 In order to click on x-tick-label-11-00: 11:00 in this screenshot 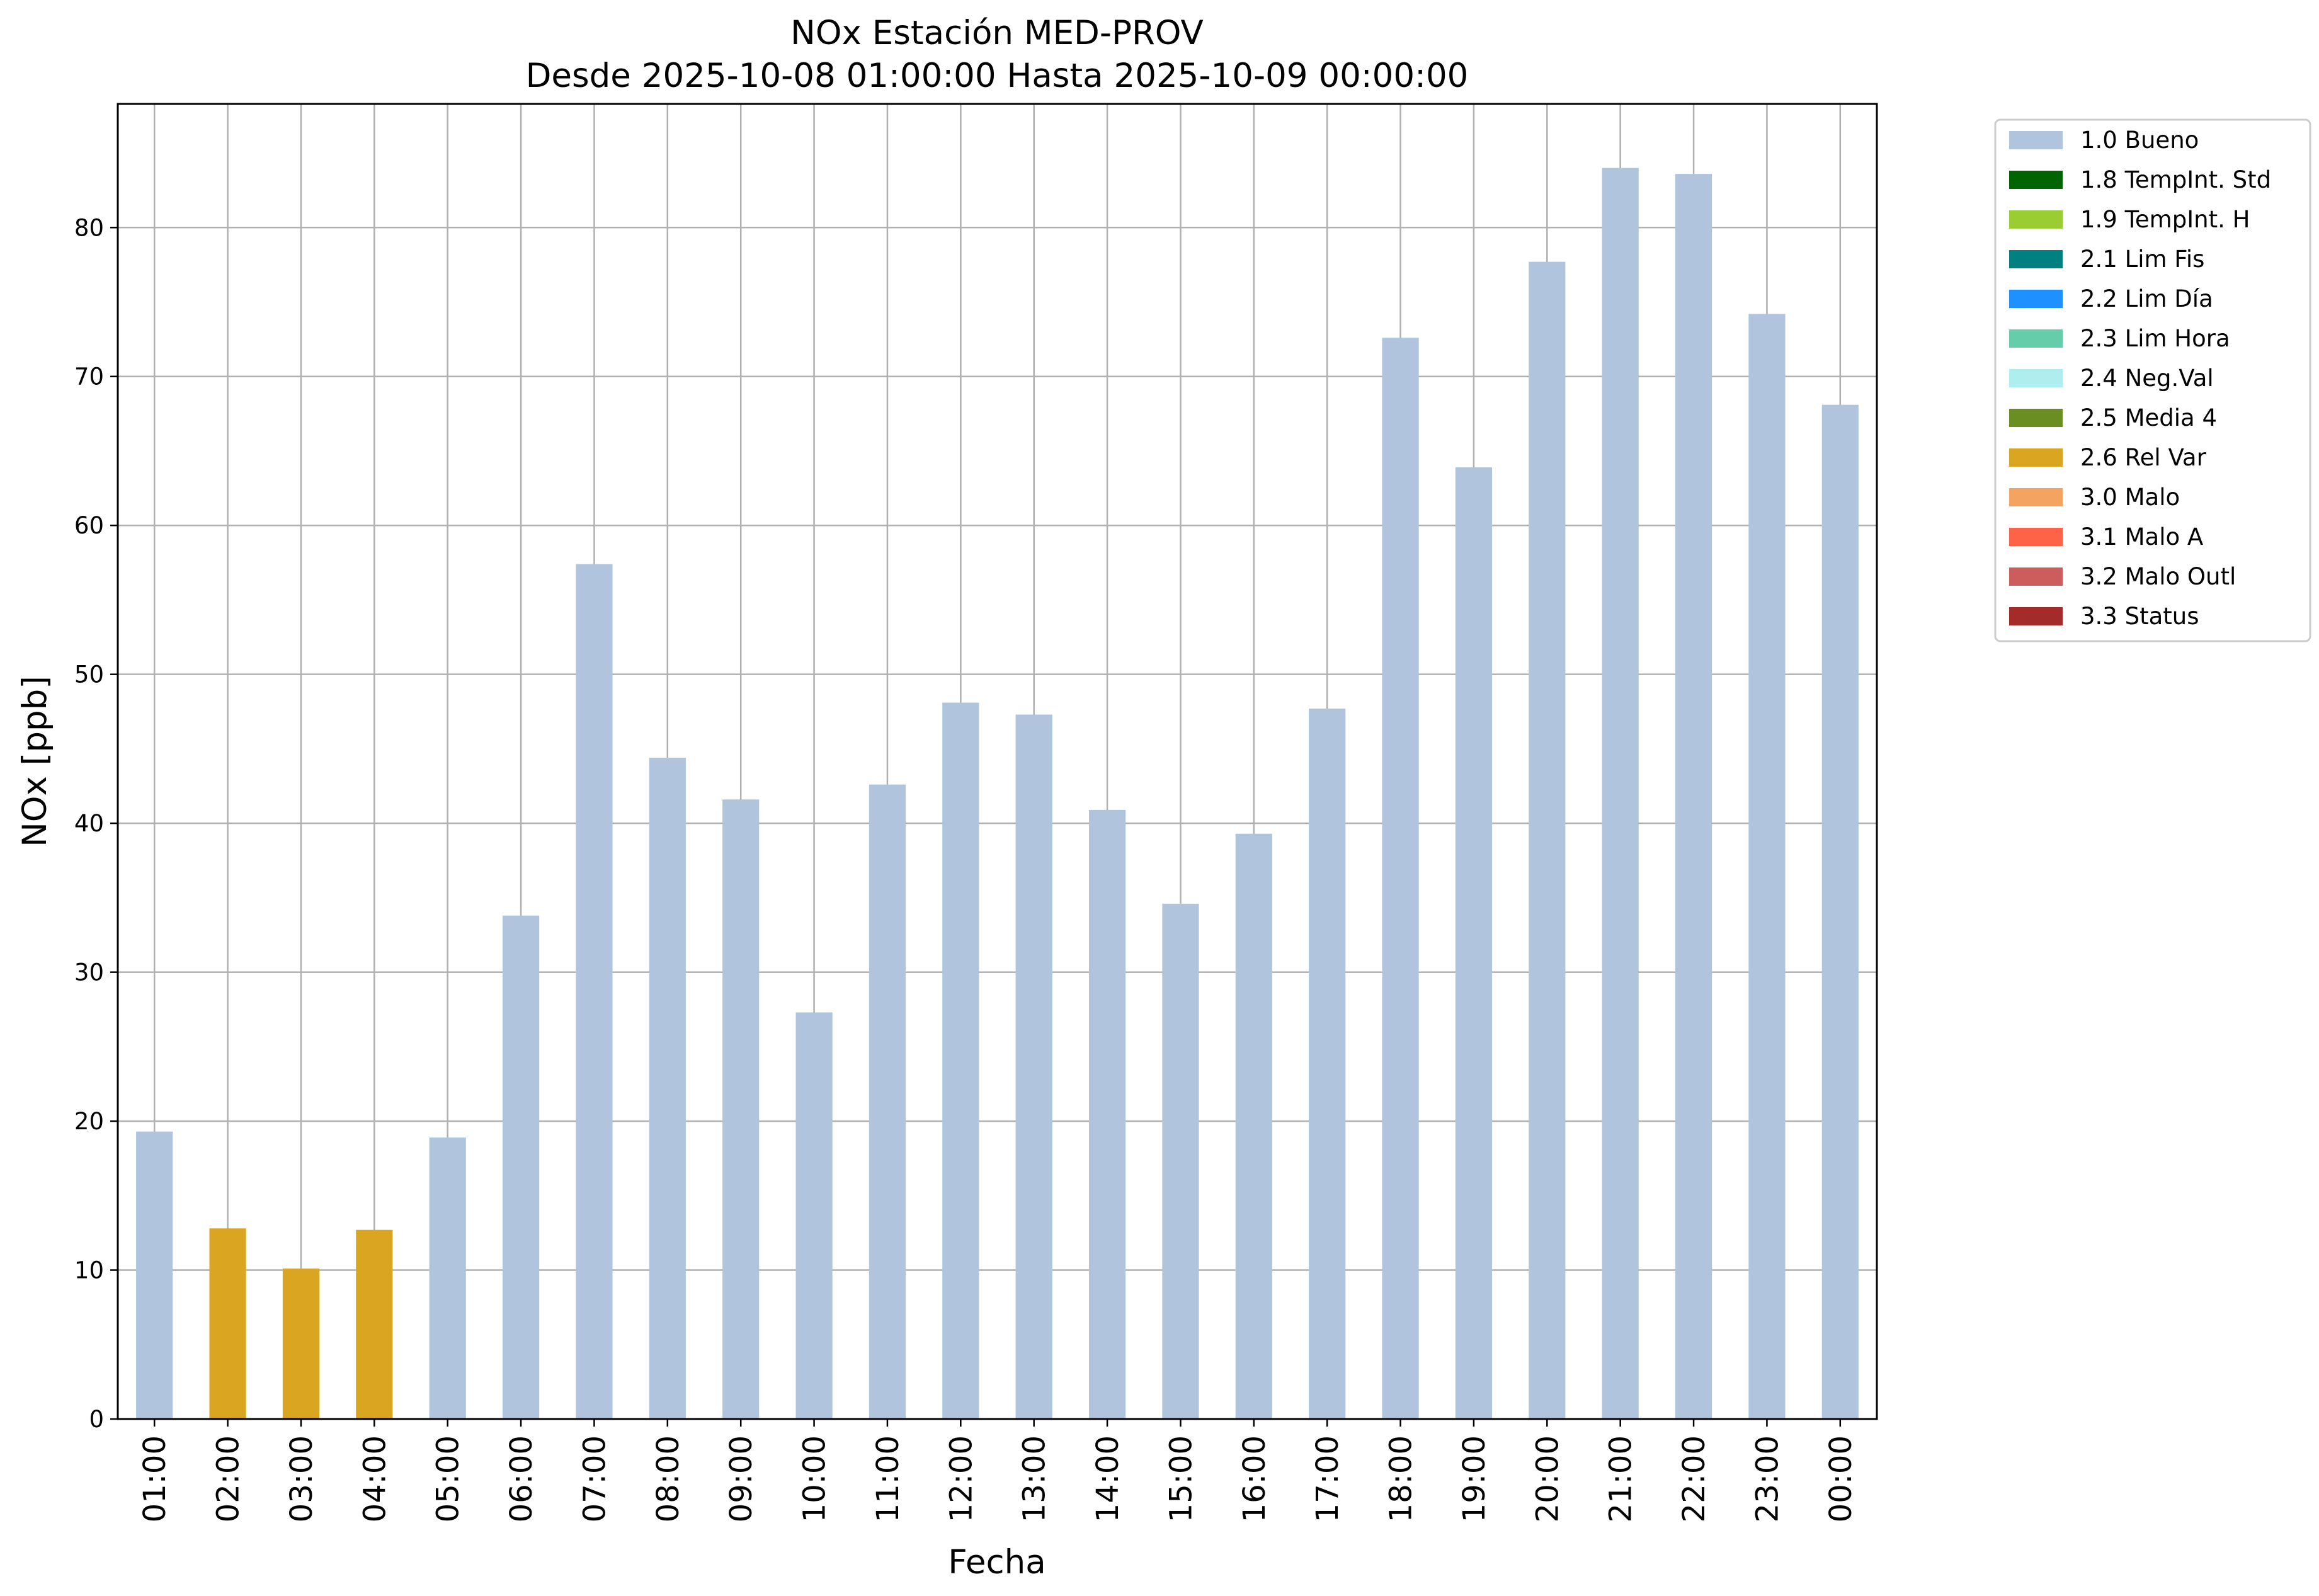, I will do `click(888, 1478)`.